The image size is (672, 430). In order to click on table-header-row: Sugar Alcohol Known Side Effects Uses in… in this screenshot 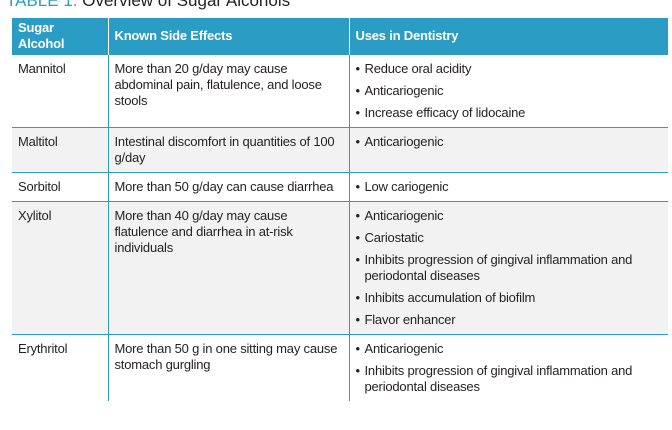, I will do `click(340, 36)`.